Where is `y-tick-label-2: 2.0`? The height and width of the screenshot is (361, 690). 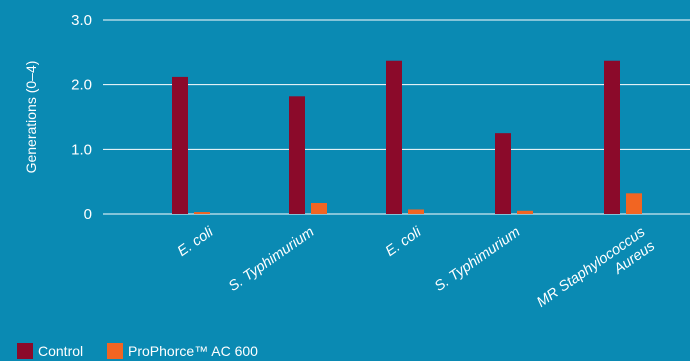 y-tick-label-2: 2.0 is located at coordinates (81, 85).